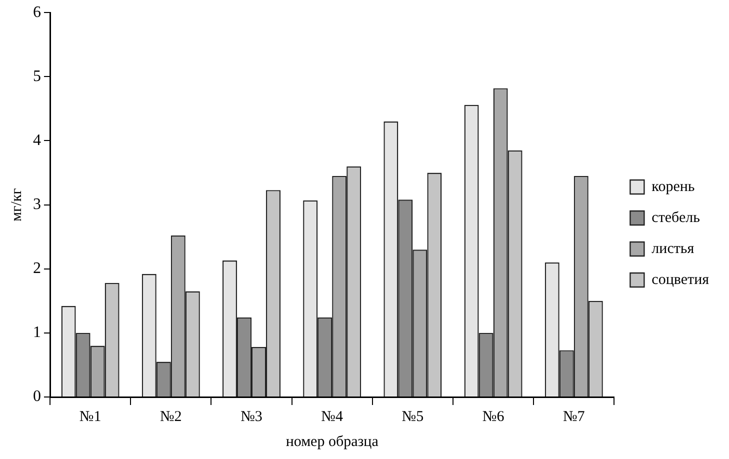 This screenshot has width=729, height=459. I want to click on legend-label: корень, so click(673, 186).